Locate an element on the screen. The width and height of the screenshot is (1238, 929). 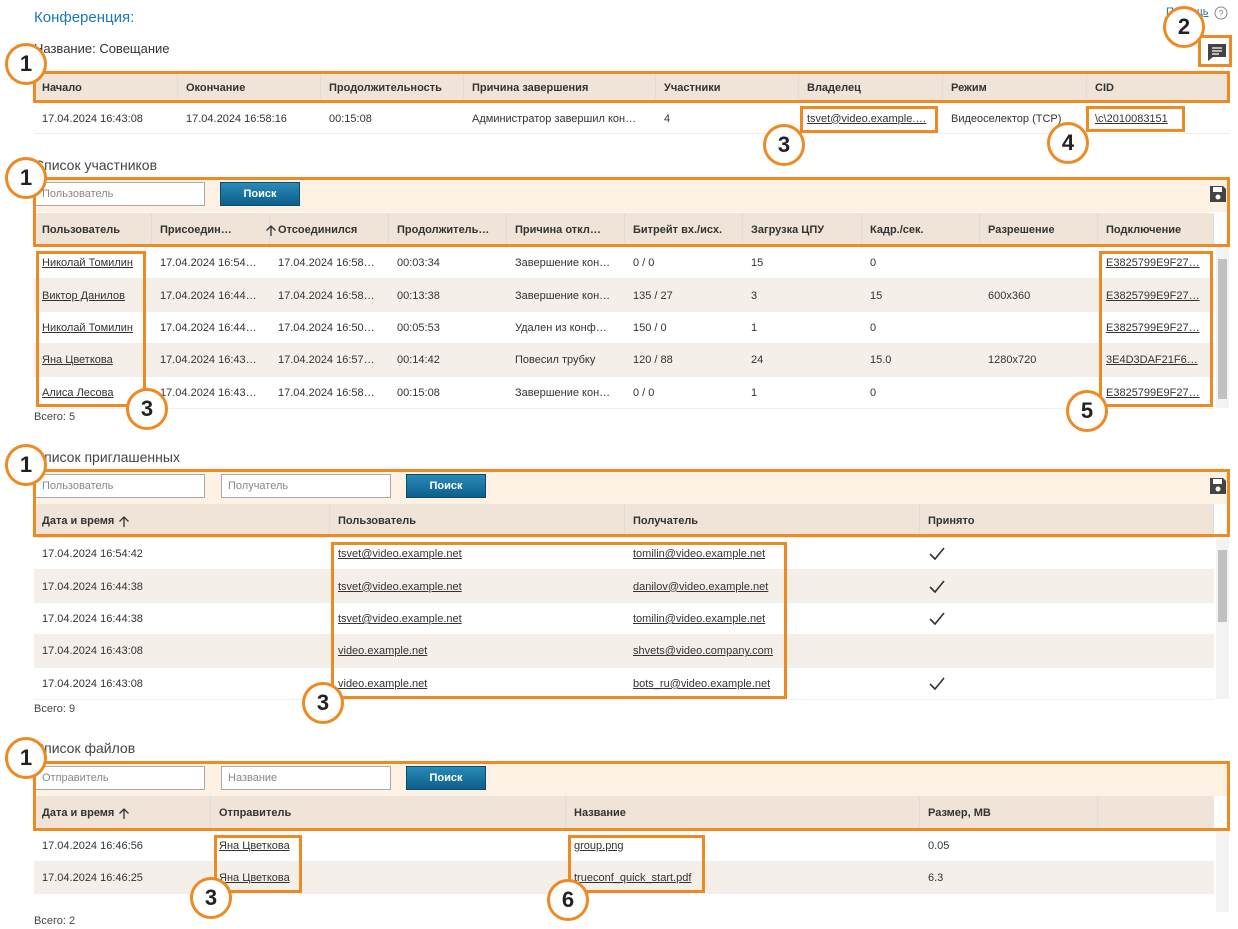
column-header: Кадр./сек. is located at coordinates (921, 230).